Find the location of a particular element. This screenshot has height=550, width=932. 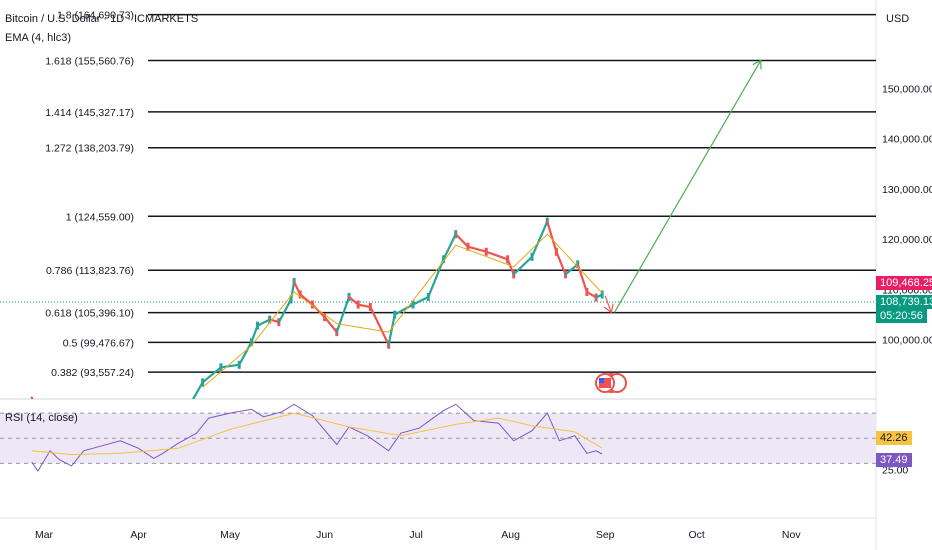

fib-level-label: 1.618 (155,560.76) is located at coordinates (89, 61).